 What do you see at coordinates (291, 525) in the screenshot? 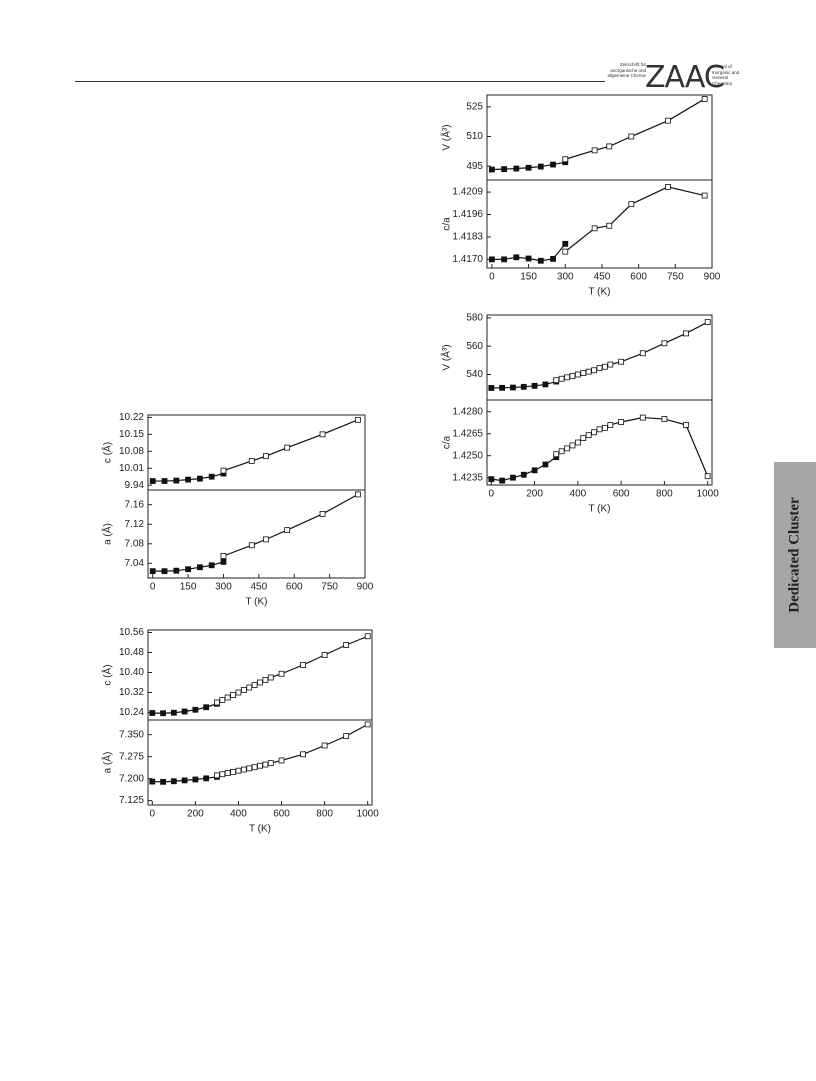
I see `series-line` at bounding box center [291, 525].